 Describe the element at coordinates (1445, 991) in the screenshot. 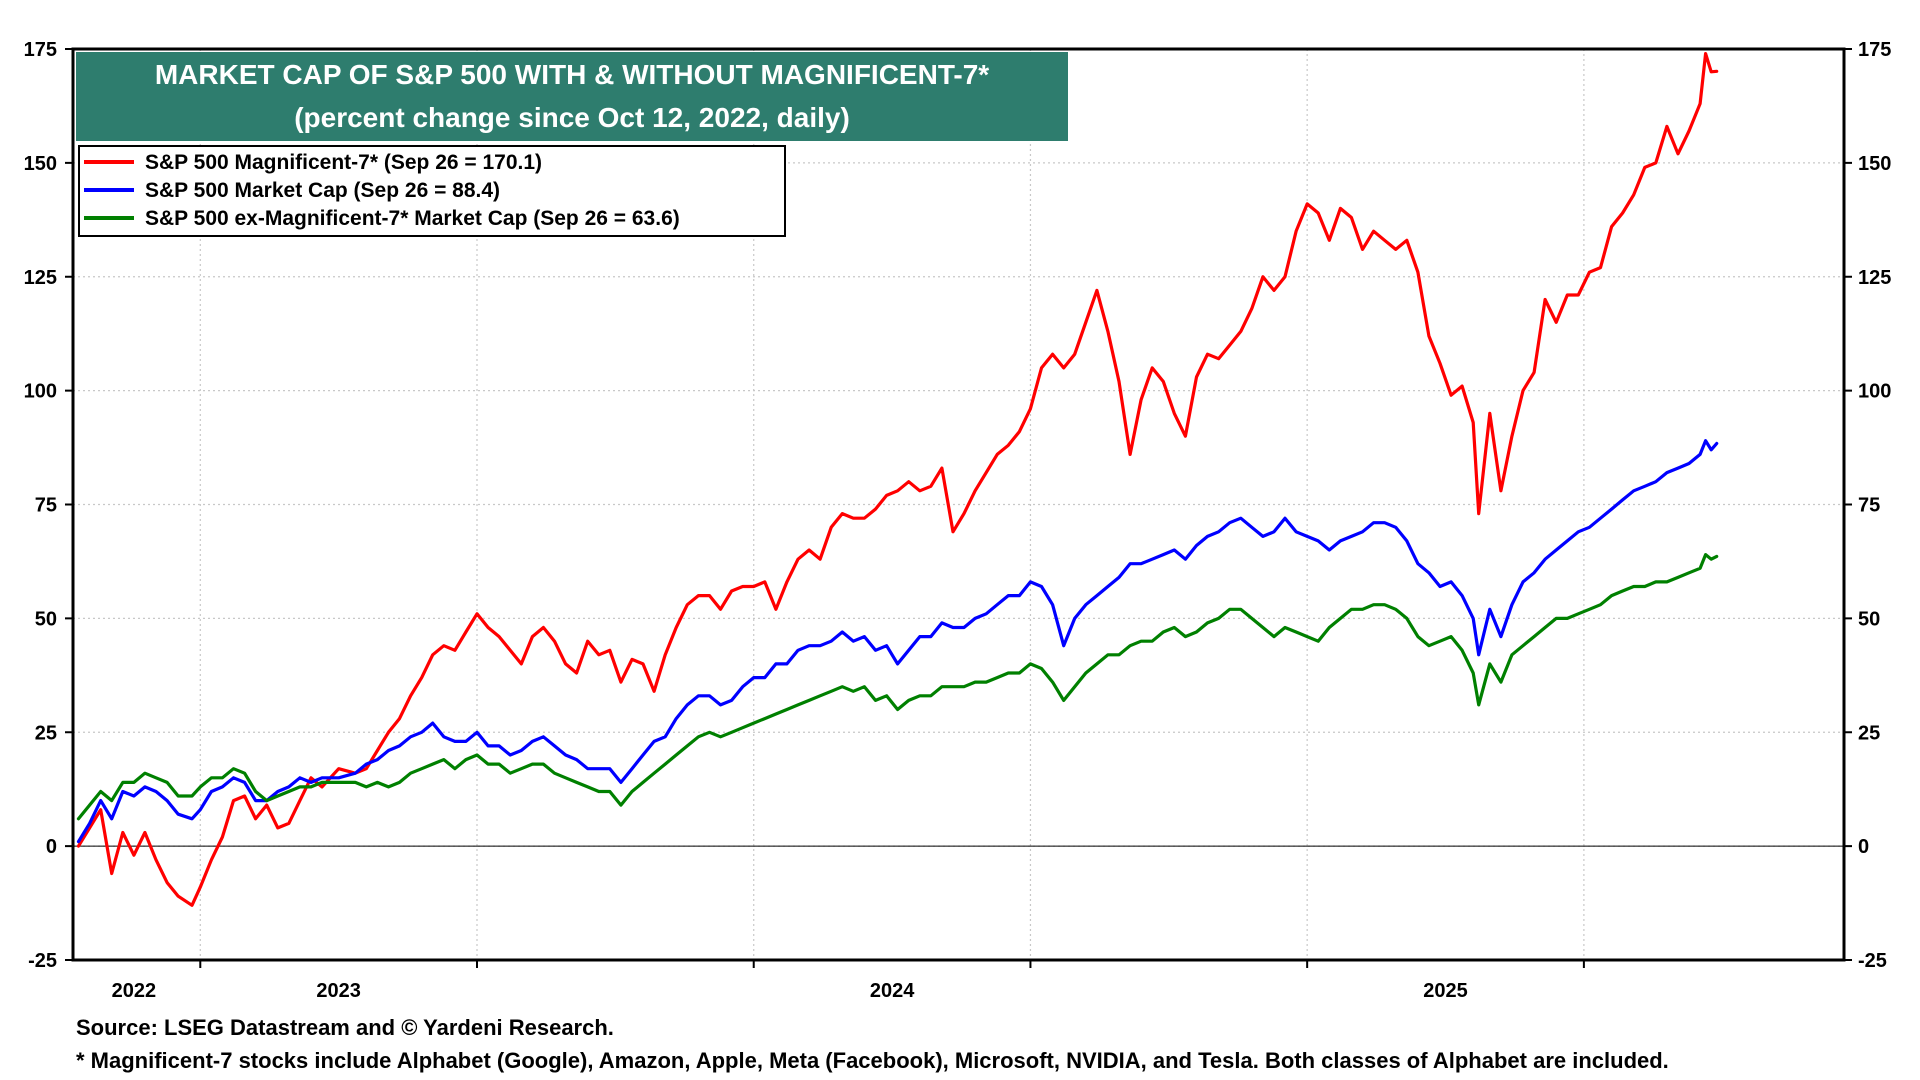

I see `x-tick-label: 2025` at that location.